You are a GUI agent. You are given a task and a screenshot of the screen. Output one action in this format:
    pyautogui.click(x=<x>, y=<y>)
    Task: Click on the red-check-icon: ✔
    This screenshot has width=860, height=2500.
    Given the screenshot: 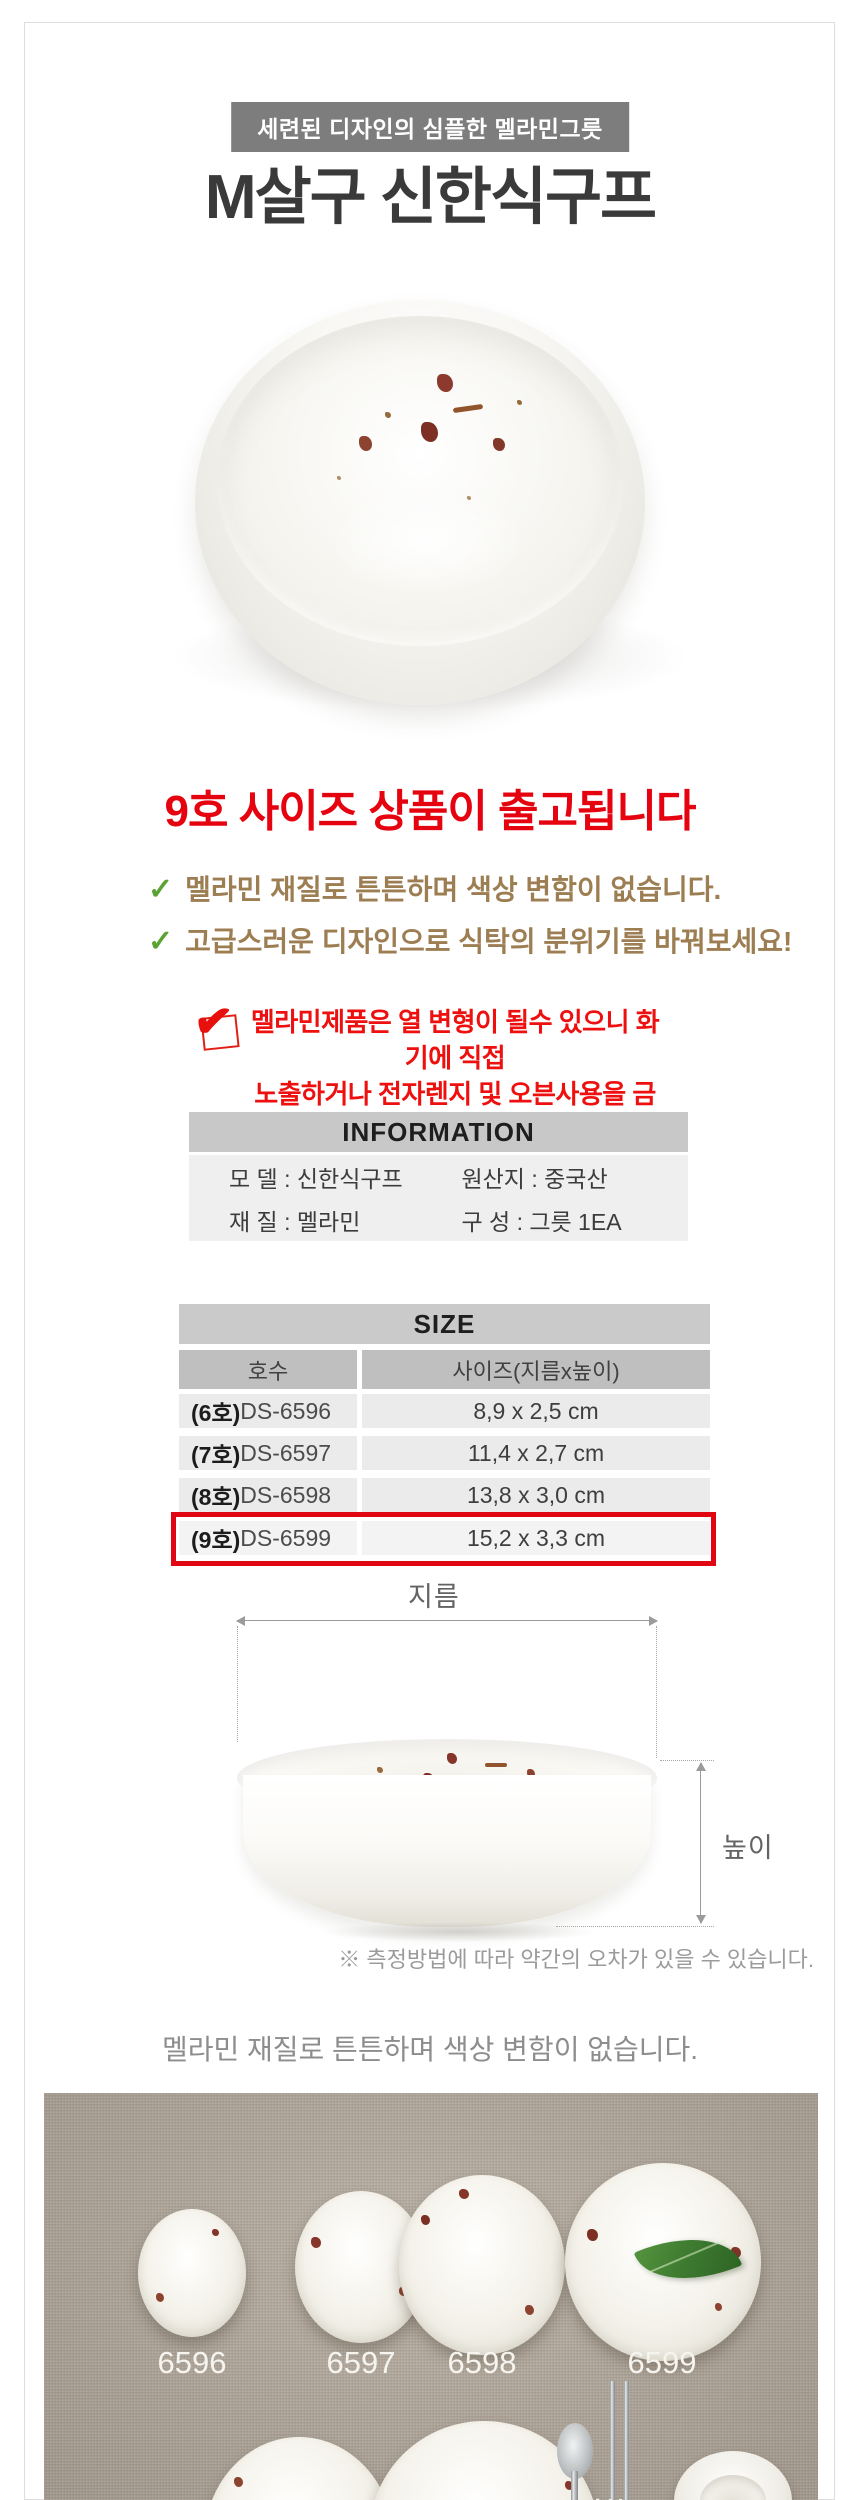 What is the action you would take?
    pyautogui.click(x=213, y=1021)
    